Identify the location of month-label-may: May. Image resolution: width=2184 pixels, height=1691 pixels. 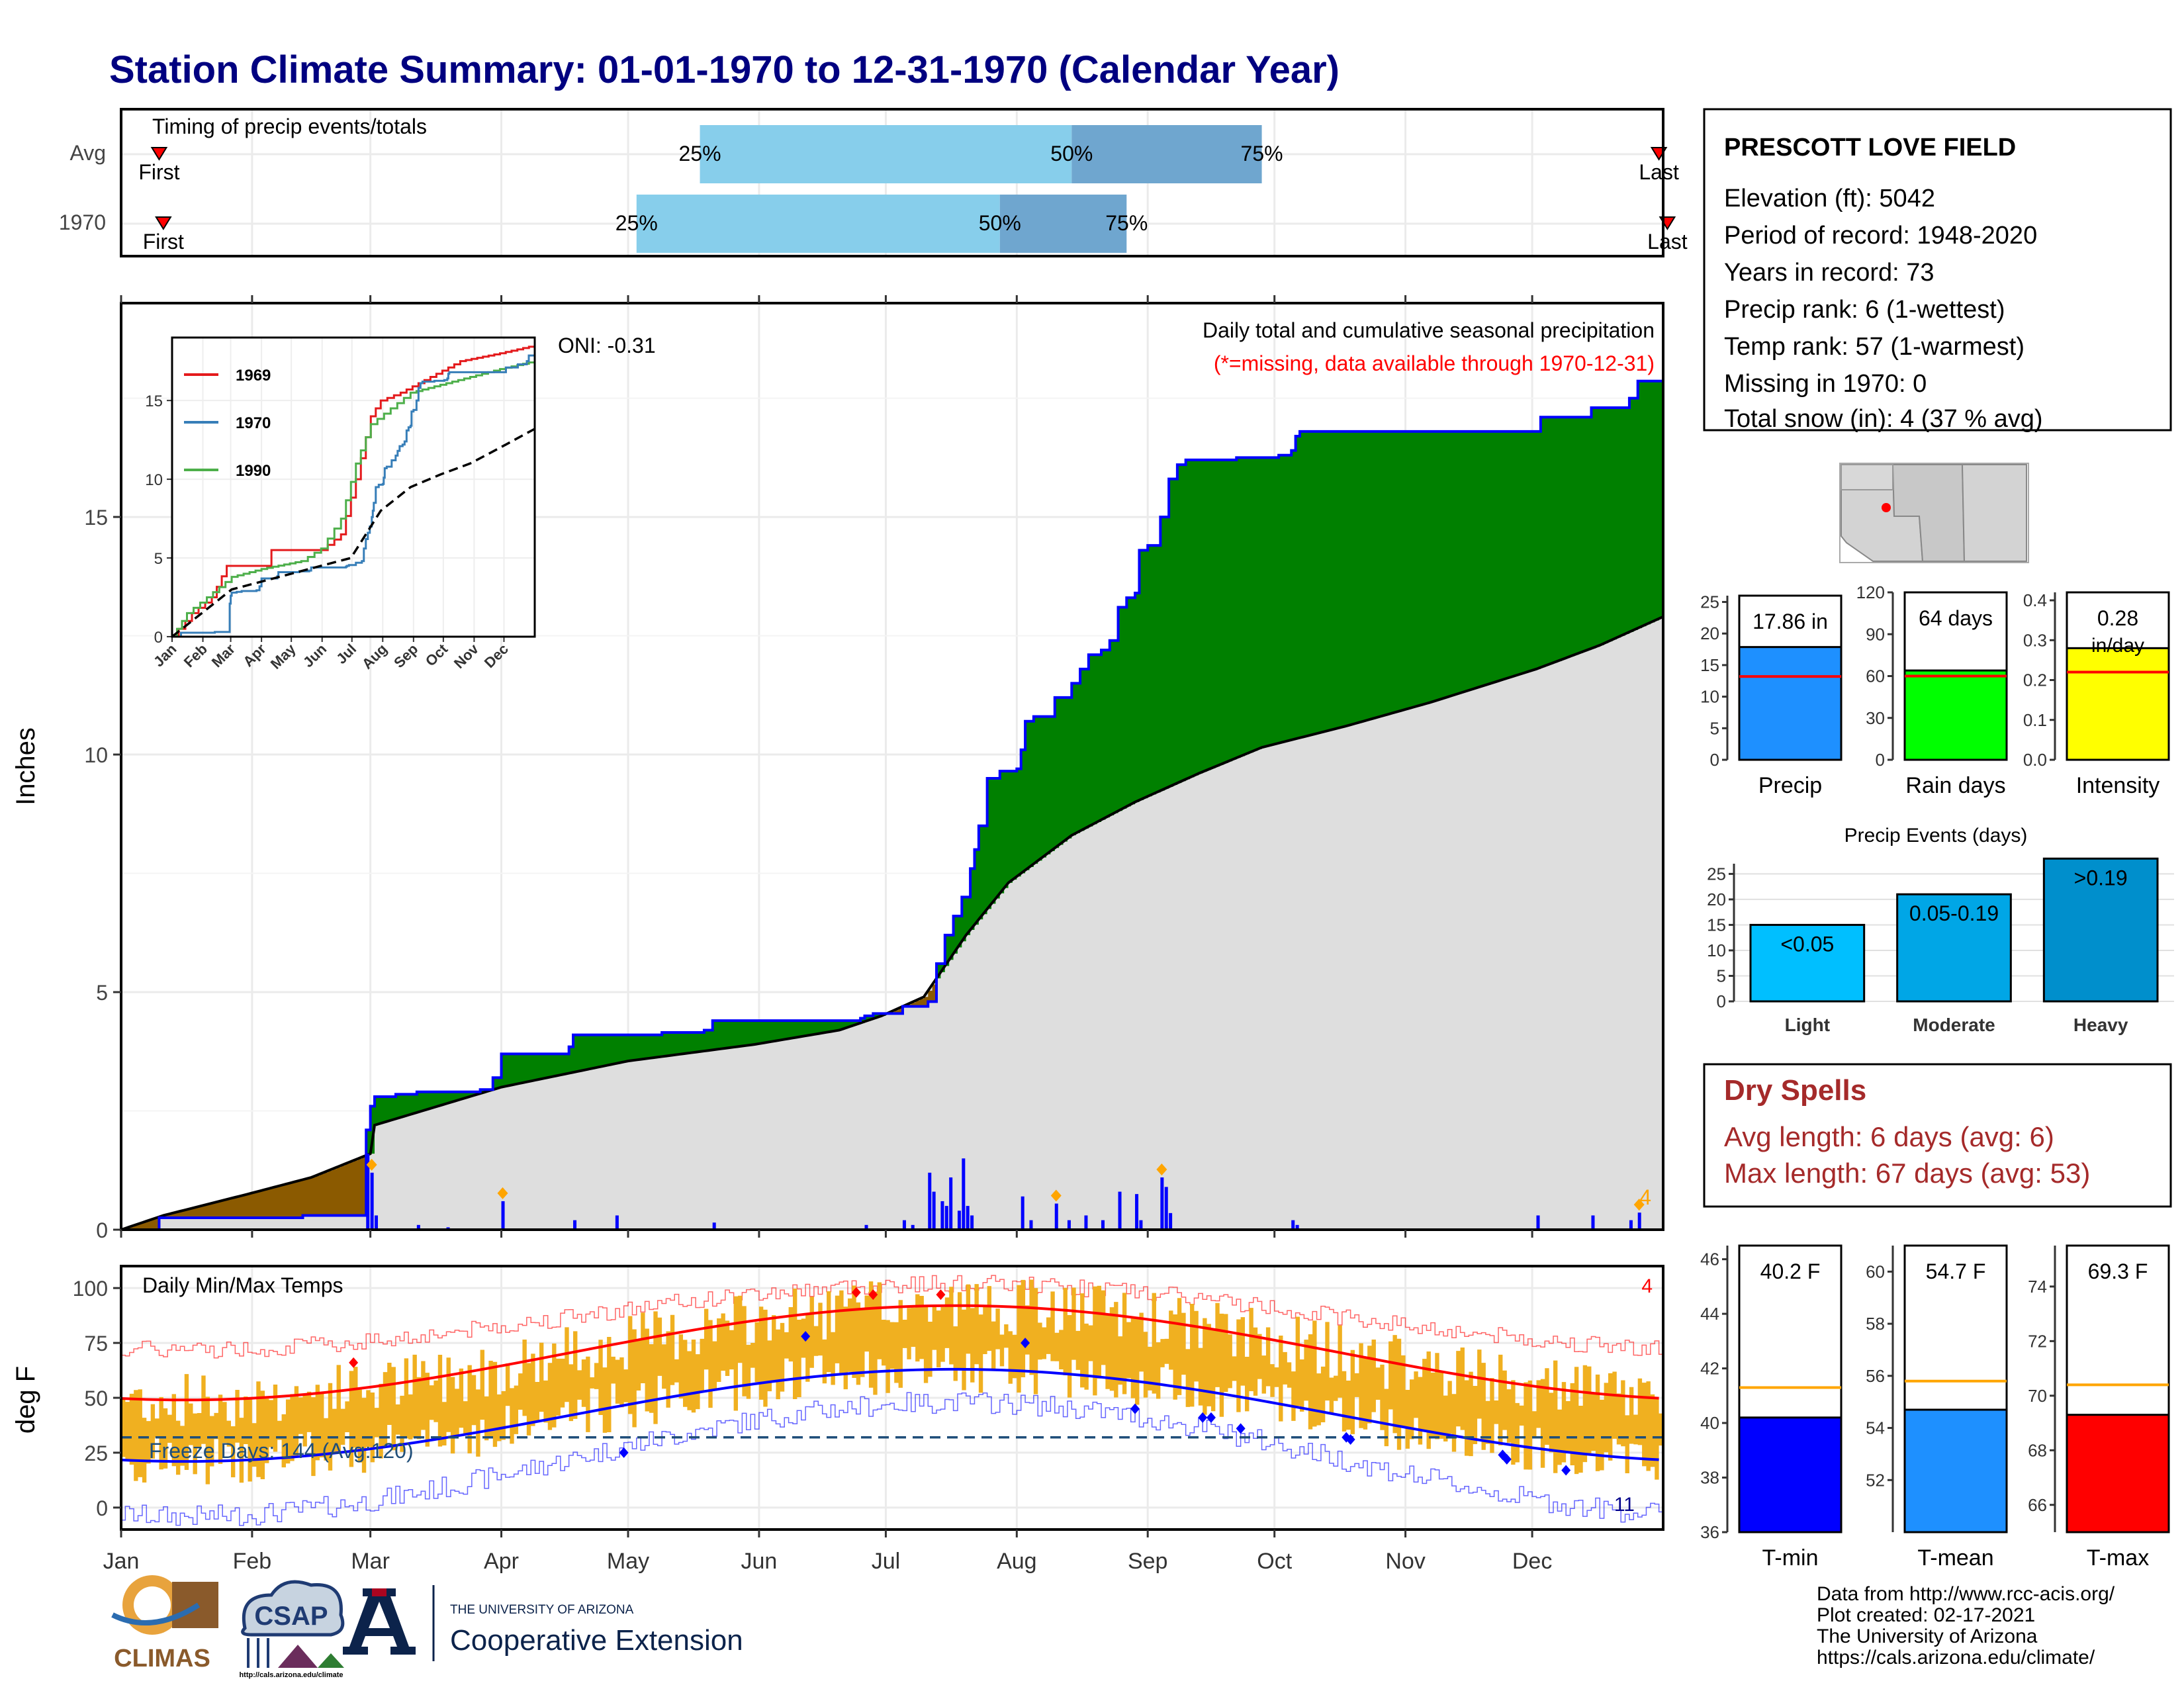
(628, 1561).